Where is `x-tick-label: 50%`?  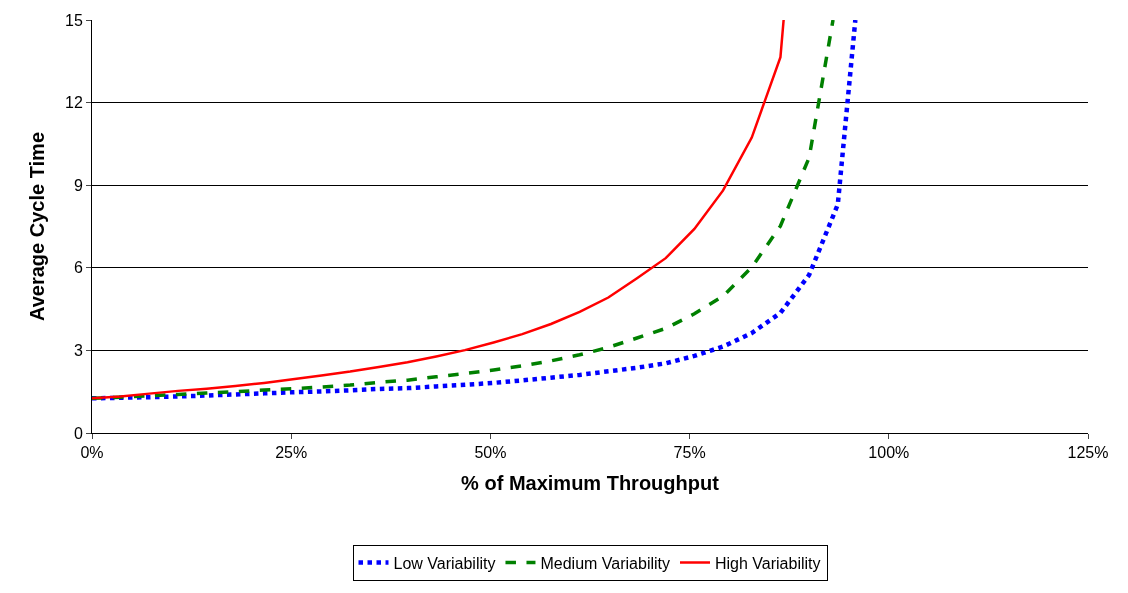
x-tick-label: 50% is located at coordinates (490, 453).